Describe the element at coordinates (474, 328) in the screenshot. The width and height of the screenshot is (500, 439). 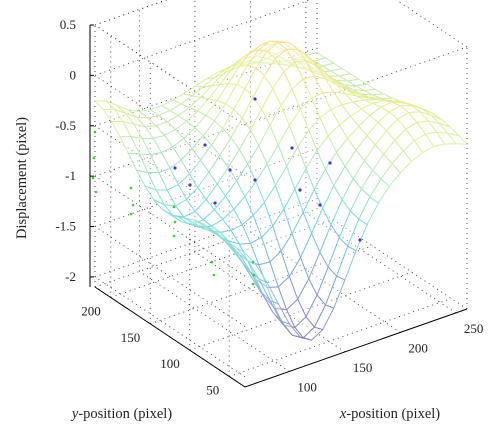
I see `x-tick-label: 250` at that location.